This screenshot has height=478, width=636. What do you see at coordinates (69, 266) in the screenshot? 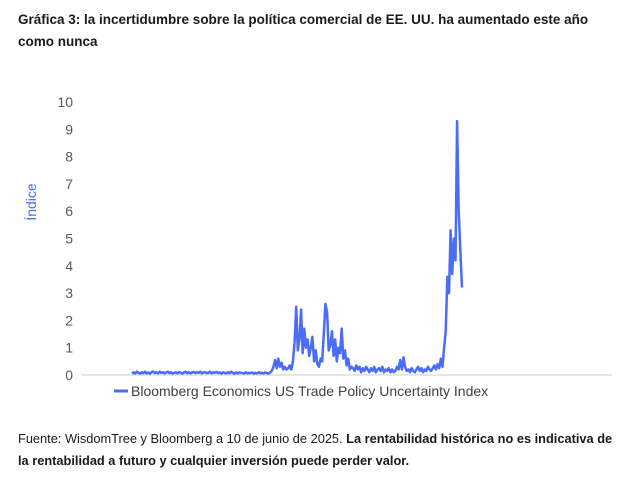
I see `y-tick-label: 4` at bounding box center [69, 266].